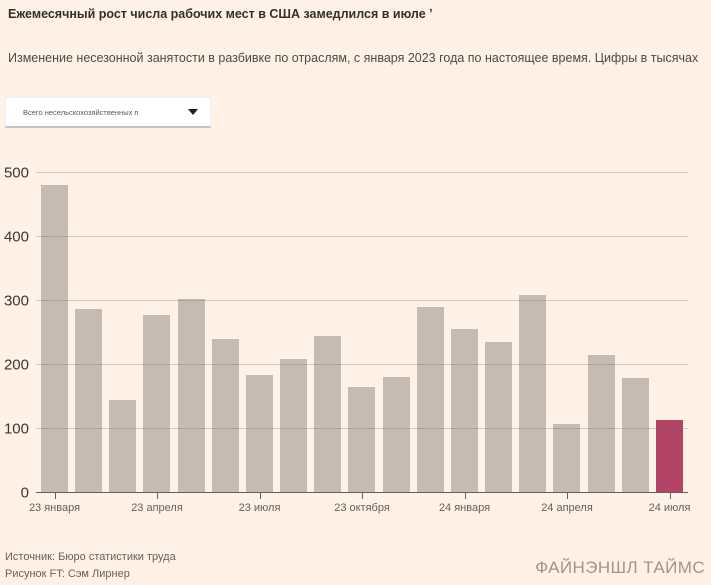 This screenshot has height=585, width=711. I want to click on y-gridline: 100, so click(346, 428).